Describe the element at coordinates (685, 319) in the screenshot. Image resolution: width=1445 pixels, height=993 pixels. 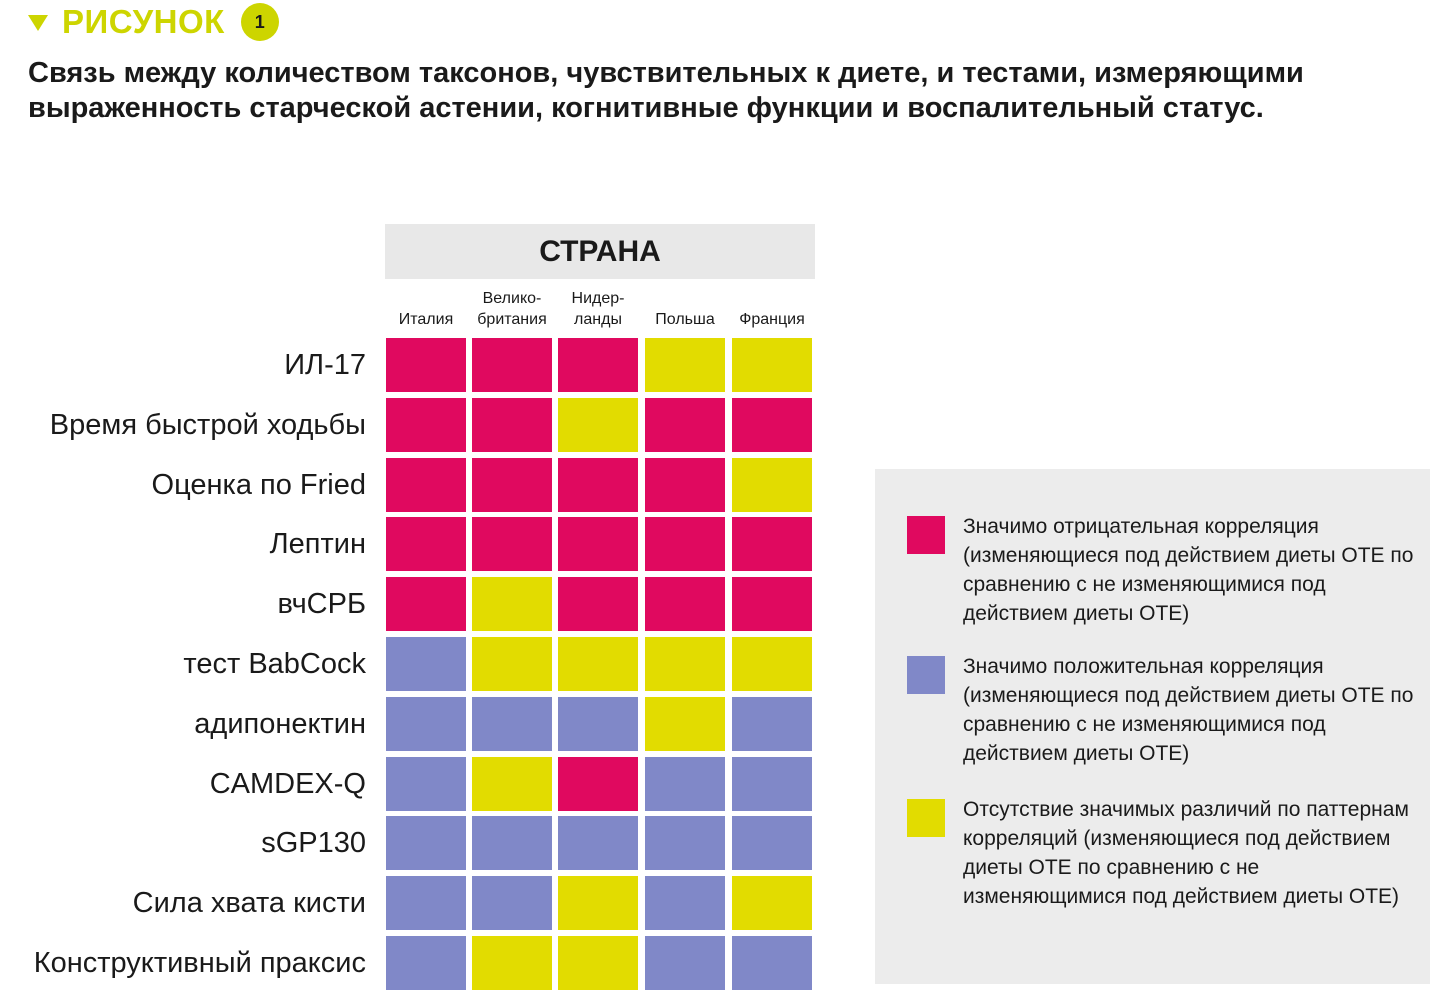
I see `column-header: Польша` at that location.